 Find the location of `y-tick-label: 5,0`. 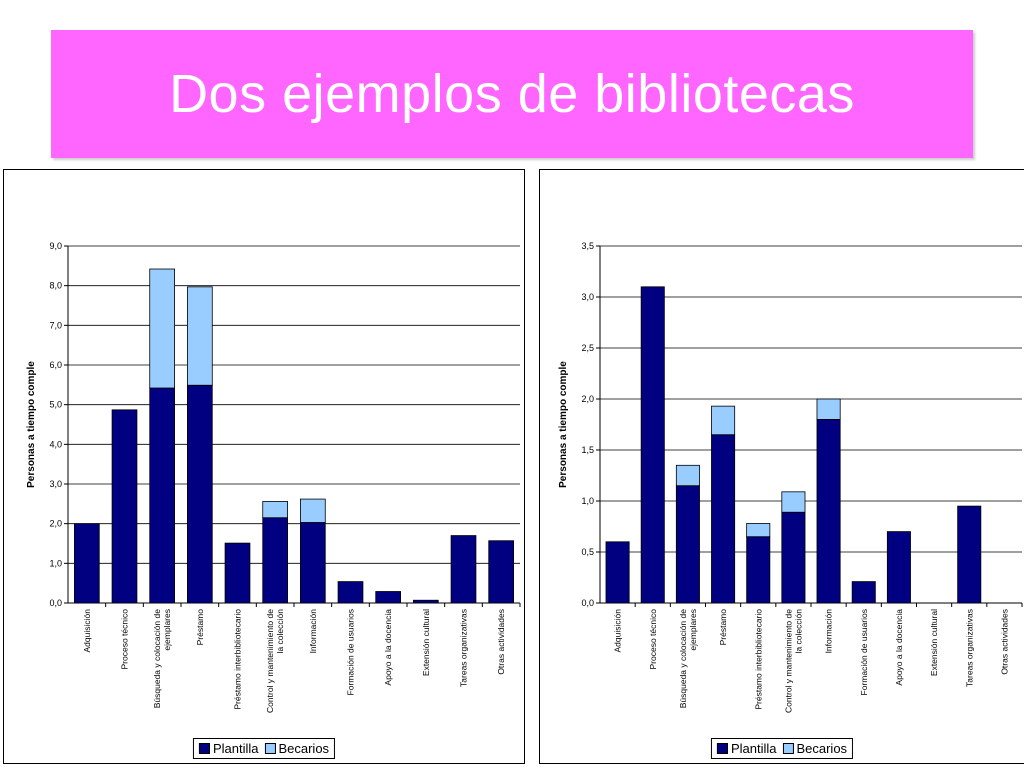

y-tick-label: 5,0 is located at coordinates (55, 405).